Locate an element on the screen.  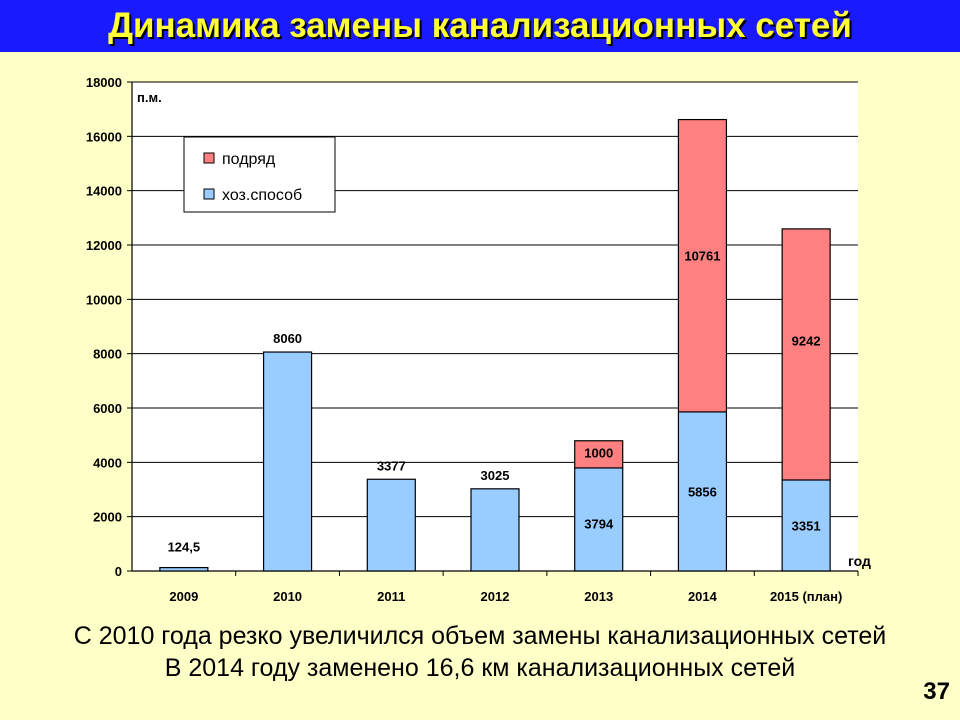
y-tick-label: 18000 is located at coordinates (104, 82).